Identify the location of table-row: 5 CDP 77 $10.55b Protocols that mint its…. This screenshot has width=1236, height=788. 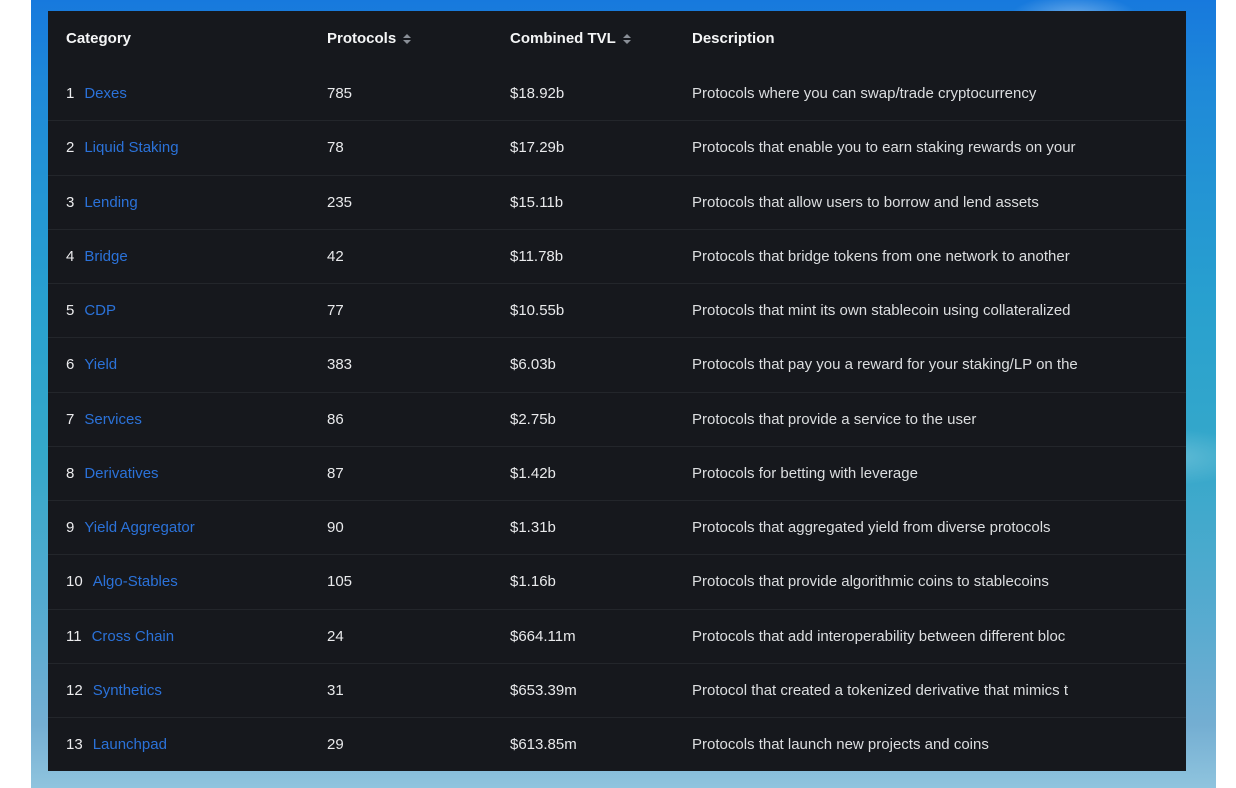
(617, 310).